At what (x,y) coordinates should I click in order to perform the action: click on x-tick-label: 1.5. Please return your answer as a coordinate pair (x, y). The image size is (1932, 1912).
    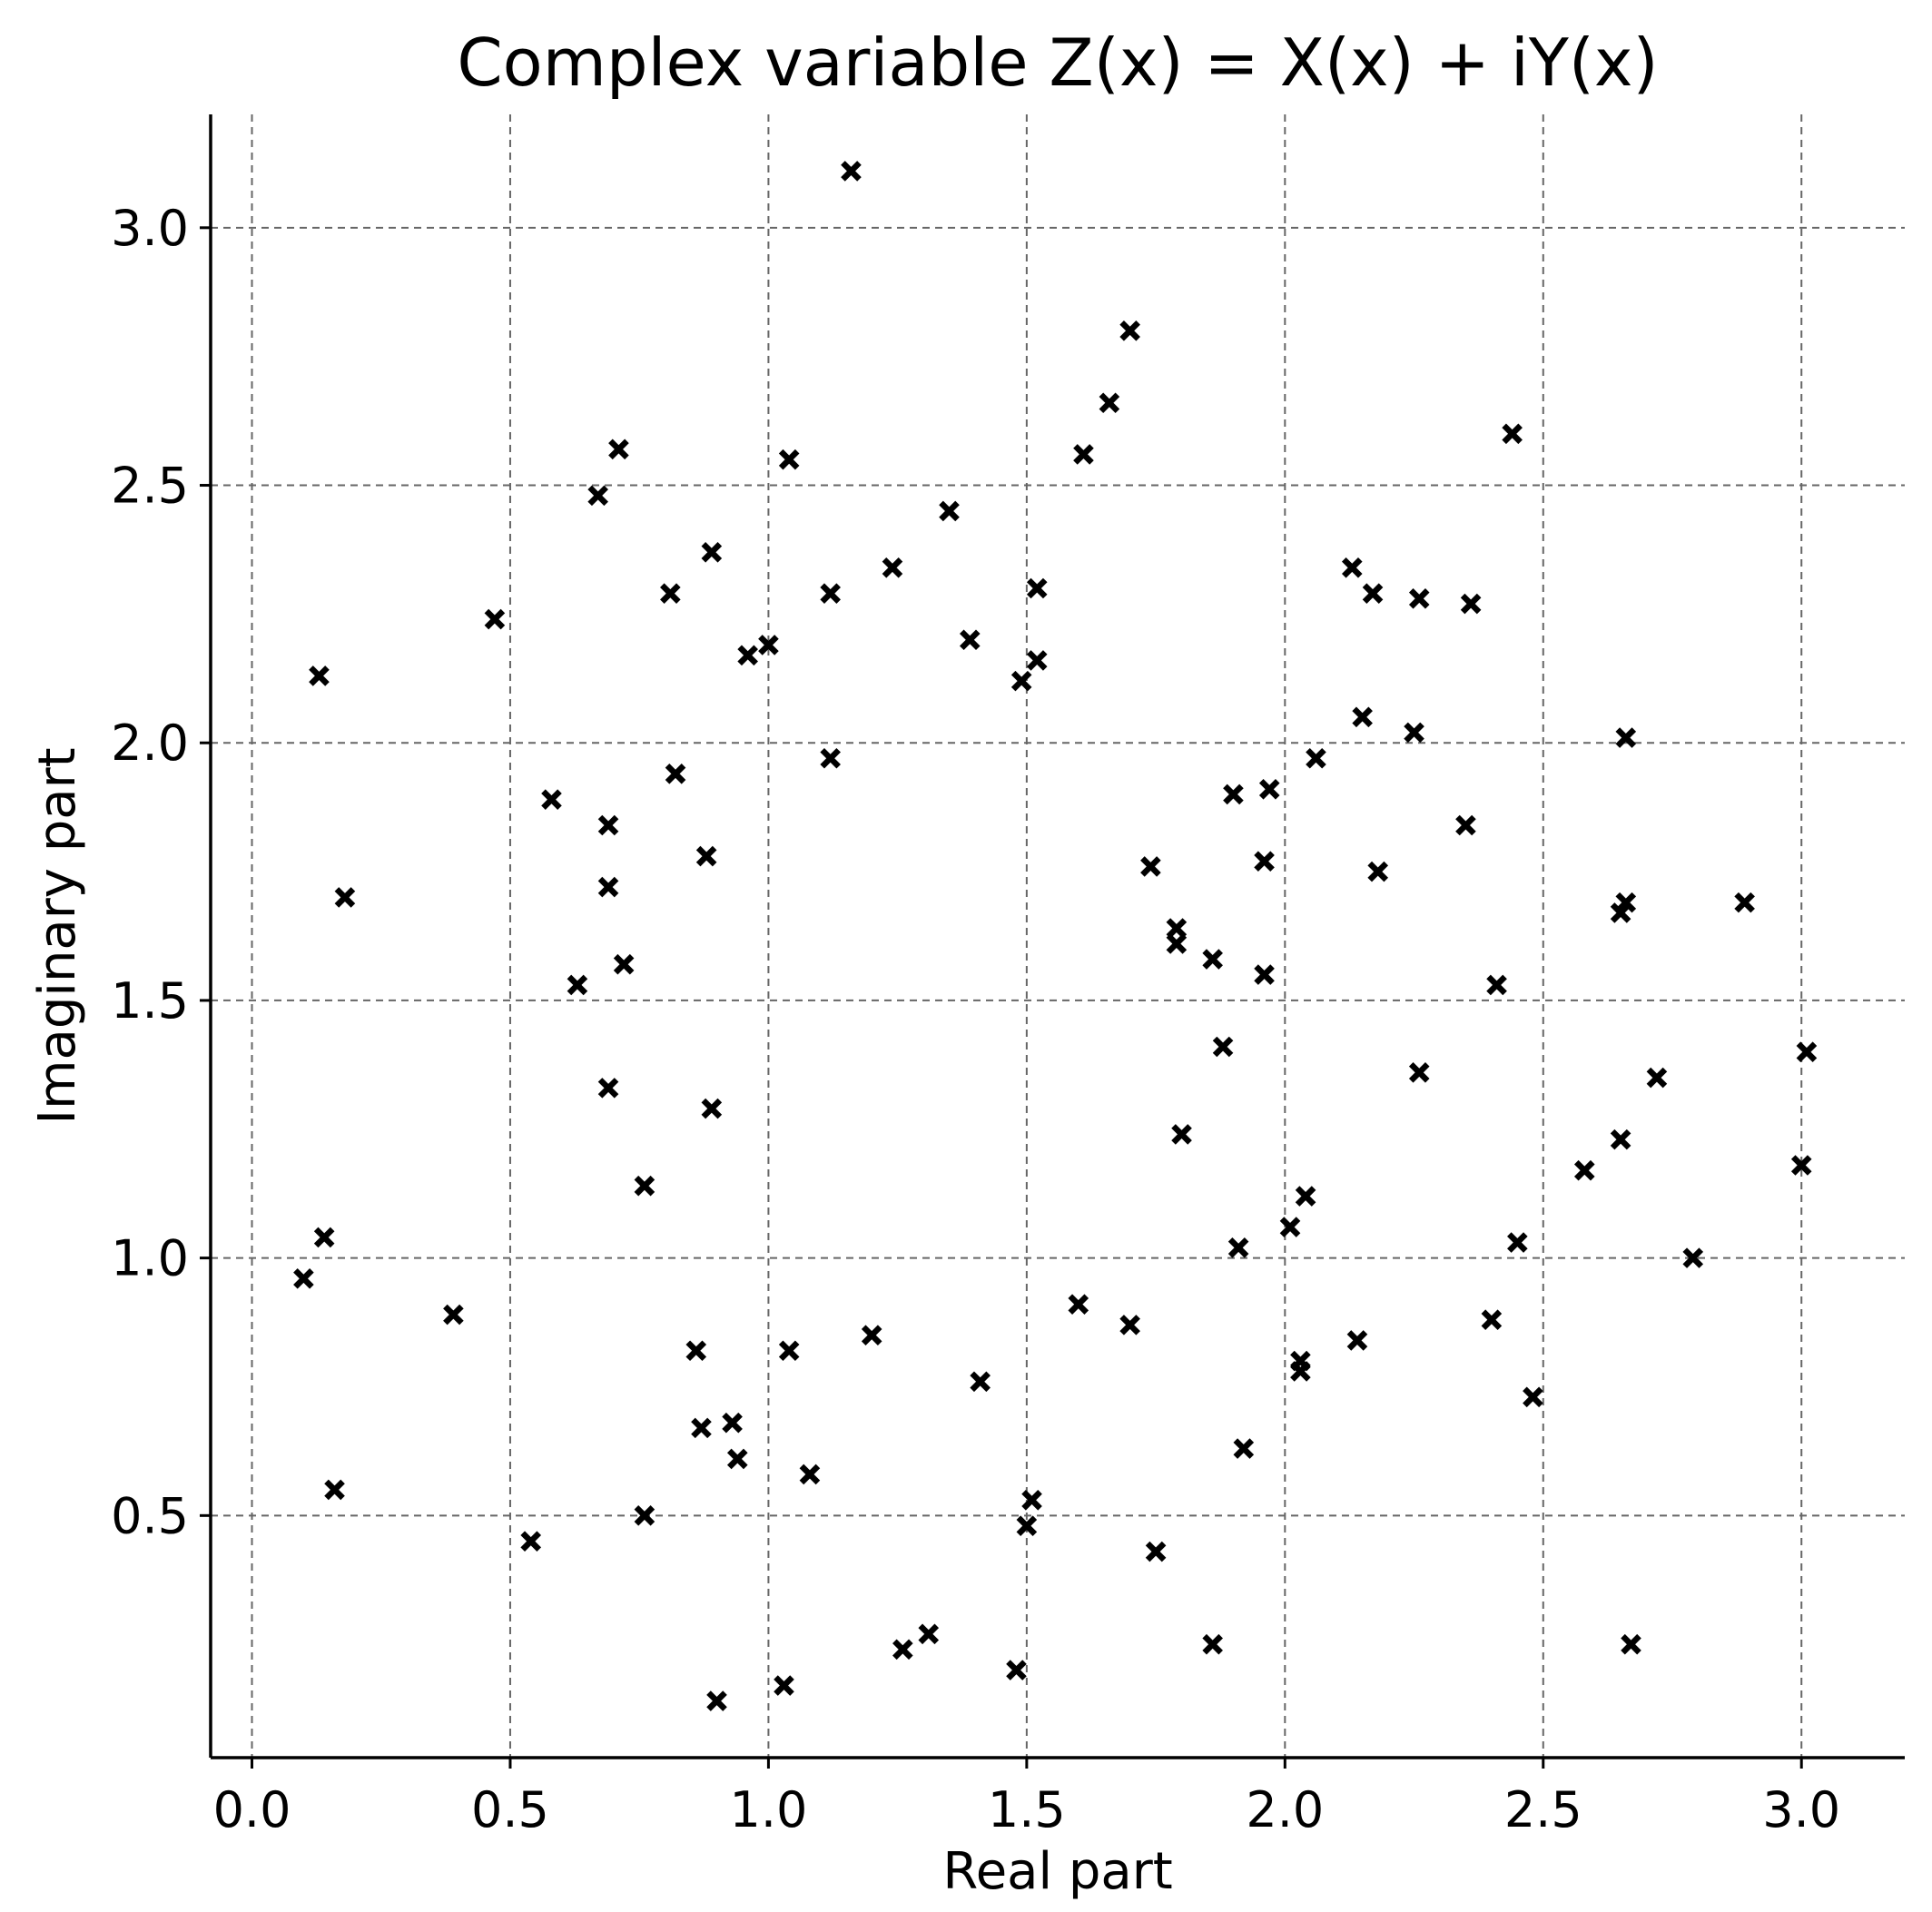
    Looking at the image, I should click on (1027, 1809).